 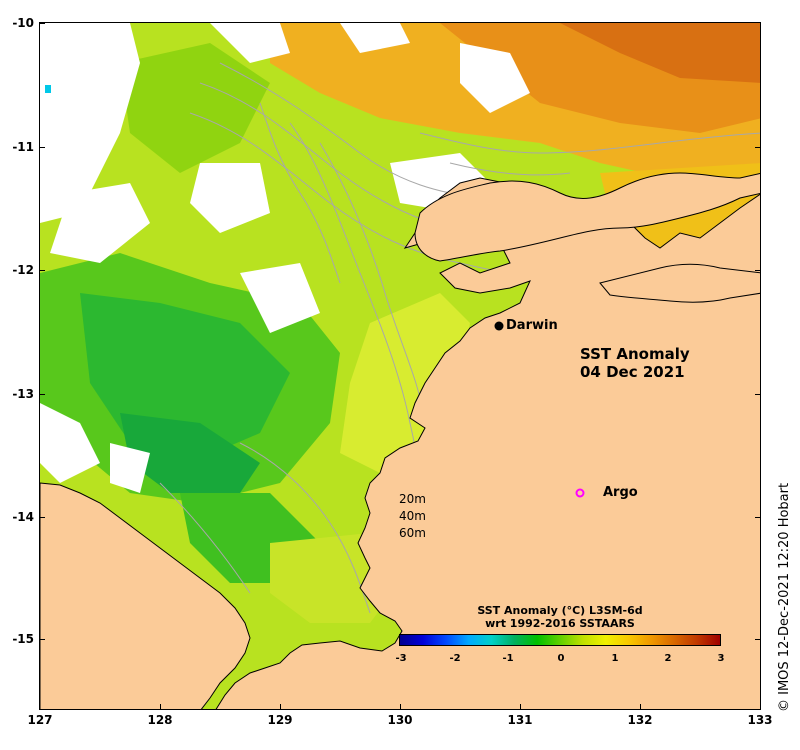 What do you see at coordinates (587, 217) in the screenshot?
I see `tiwi-islands` at bounding box center [587, 217].